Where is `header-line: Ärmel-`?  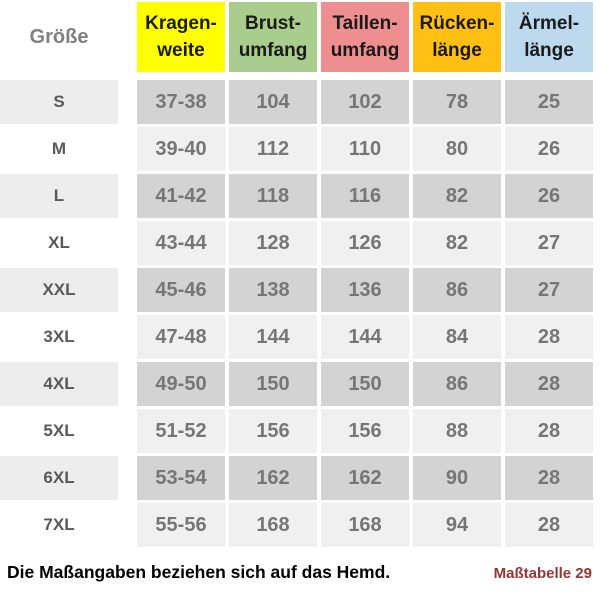 header-line: Ärmel- is located at coordinates (549, 23).